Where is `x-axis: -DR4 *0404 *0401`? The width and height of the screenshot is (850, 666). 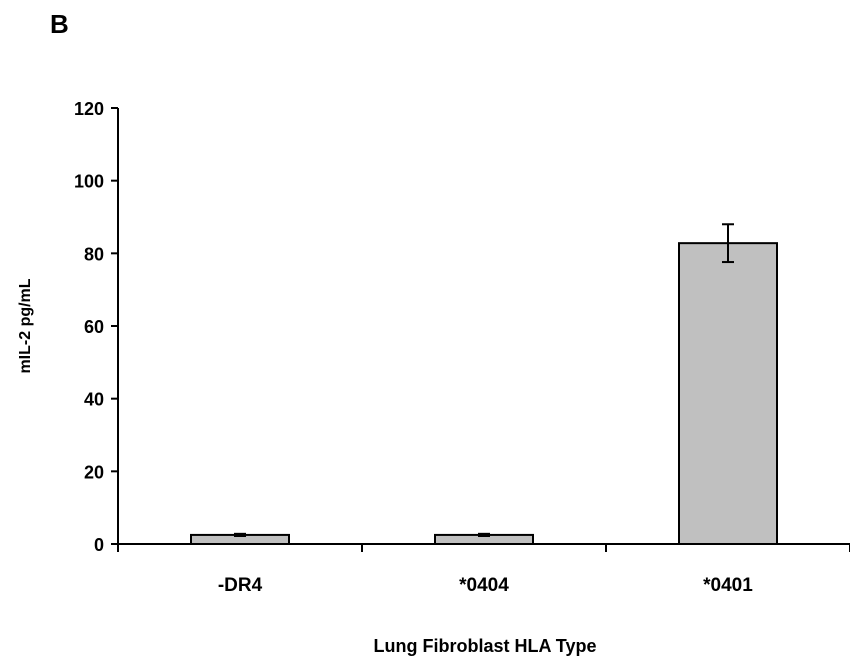
x-axis: -DR4 *0404 *0401 is located at coordinates (483, 569).